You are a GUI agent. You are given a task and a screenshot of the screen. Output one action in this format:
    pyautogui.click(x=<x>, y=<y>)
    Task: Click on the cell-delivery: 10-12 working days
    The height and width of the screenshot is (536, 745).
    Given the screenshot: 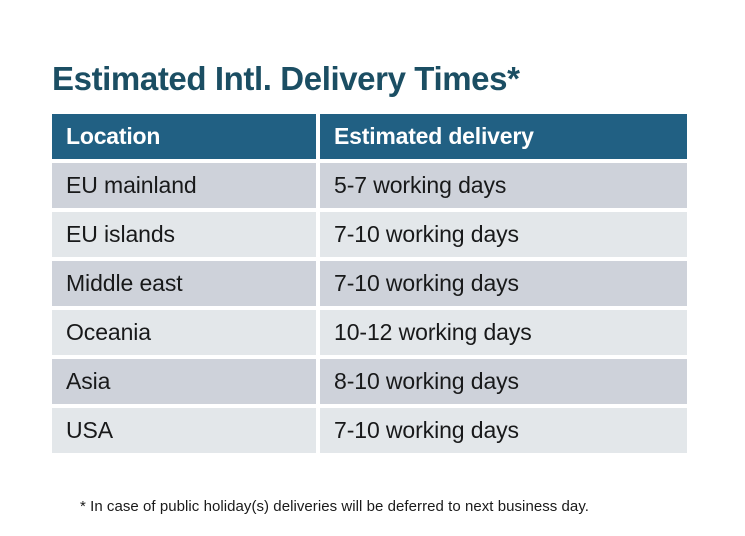 What is the action you would take?
    pyautogui.click(x=503, y=332)
    